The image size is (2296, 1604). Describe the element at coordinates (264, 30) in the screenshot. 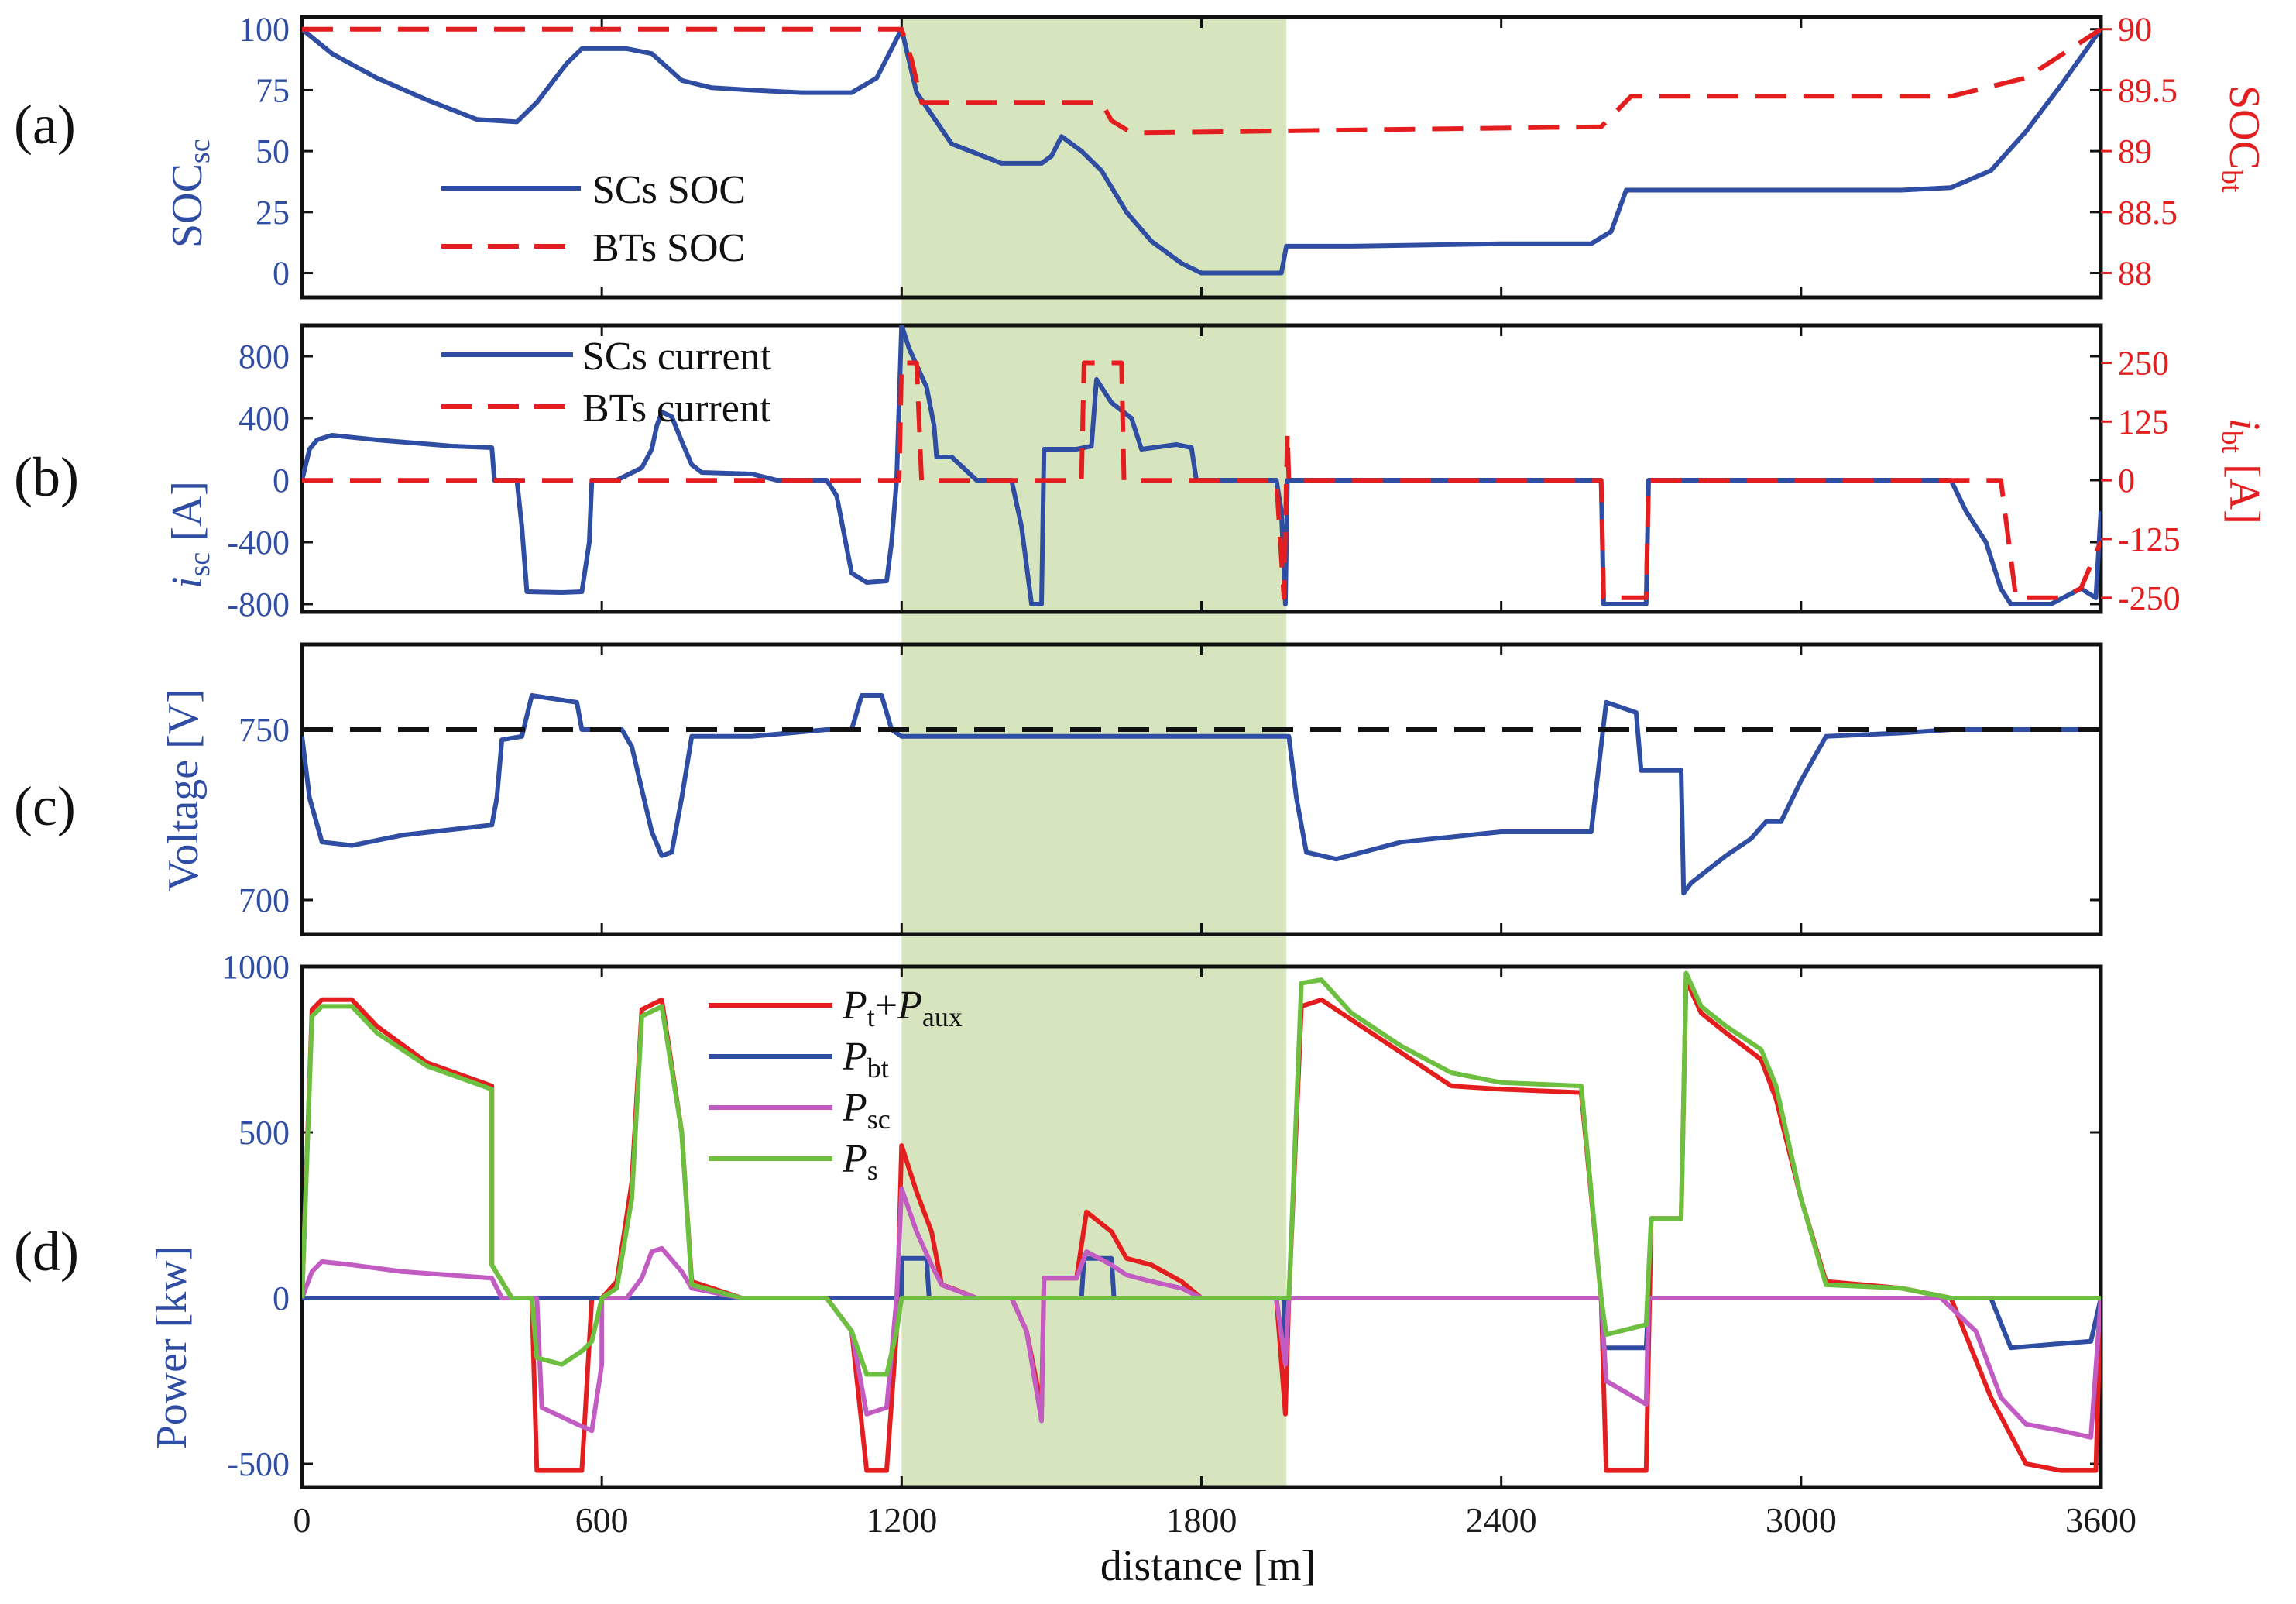

I see `panel-a-ytick-label: 100` at that location.